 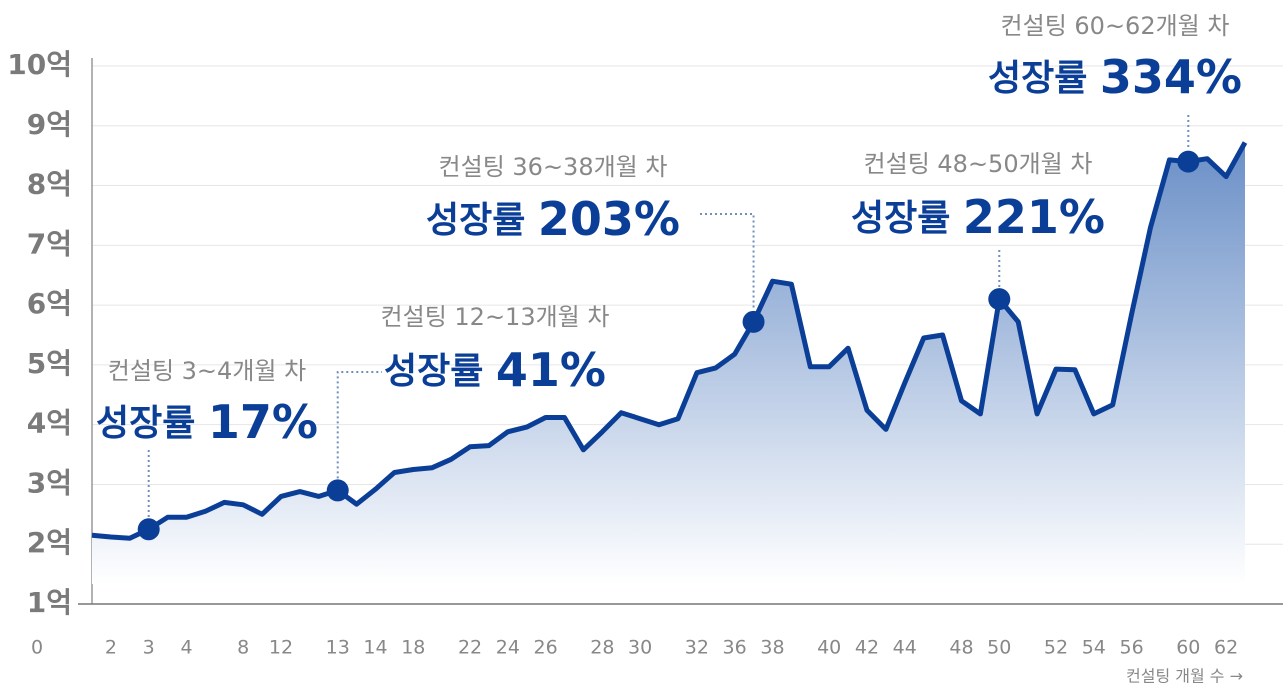 I want to click on x-tick-label: 3, so click(x=149, y=648).